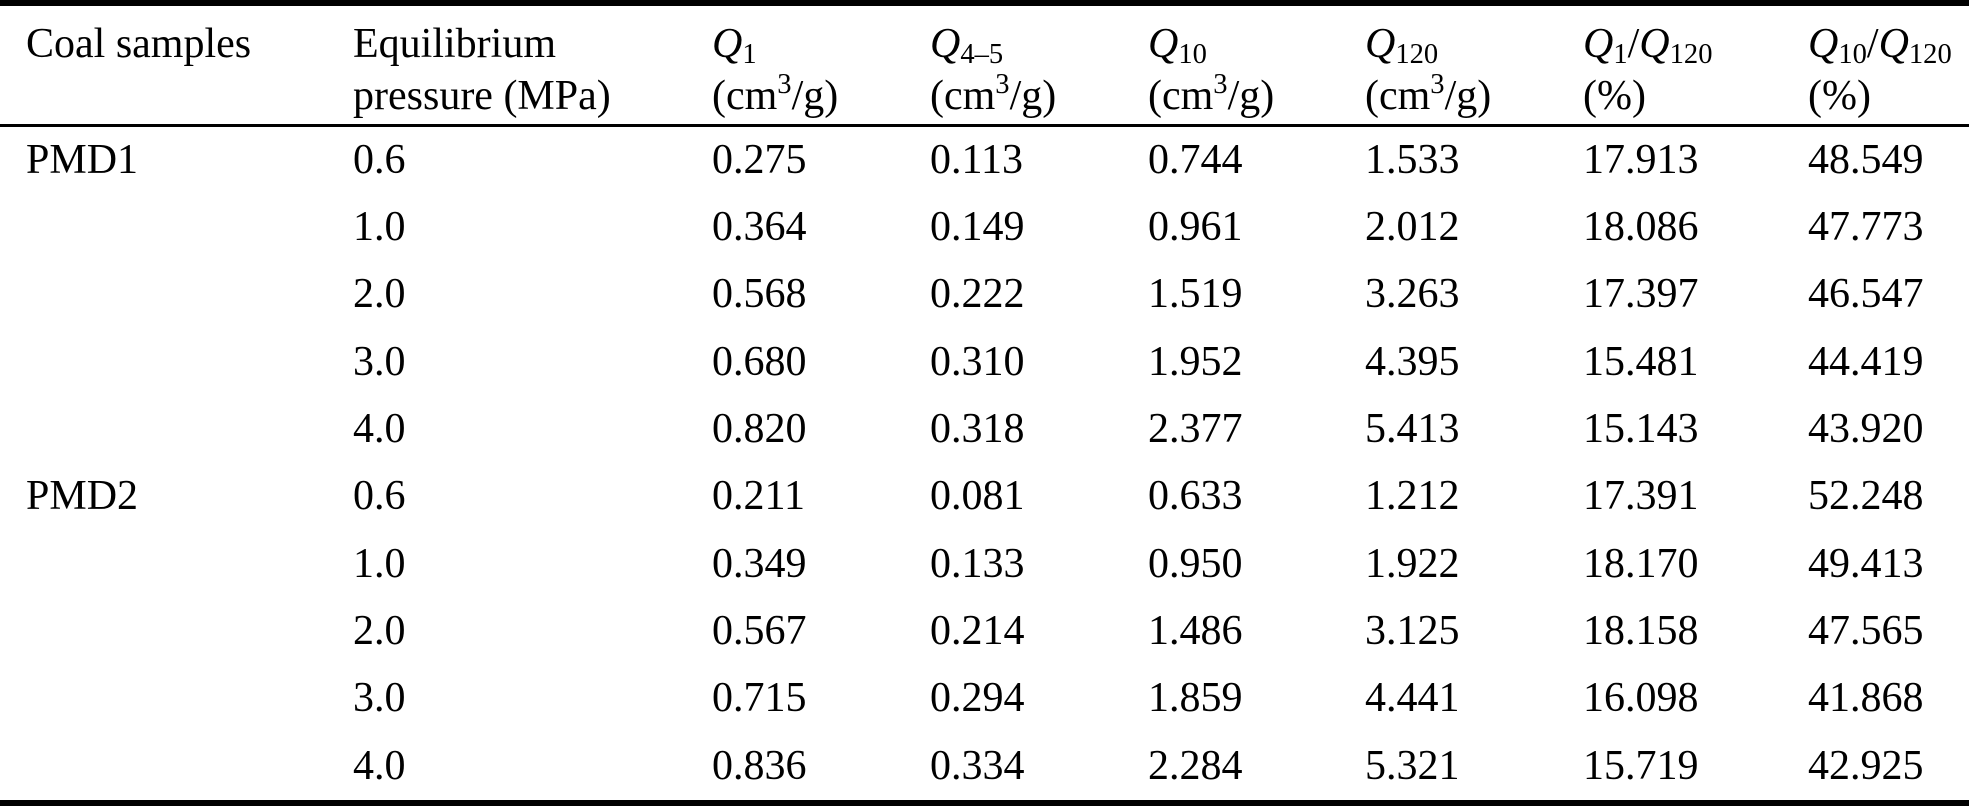 This screenshot has width=1969, height=806. Describe the element at coordinates (1195, 294) in the screenshot. I see `q10-cell: 1.519` at that location.